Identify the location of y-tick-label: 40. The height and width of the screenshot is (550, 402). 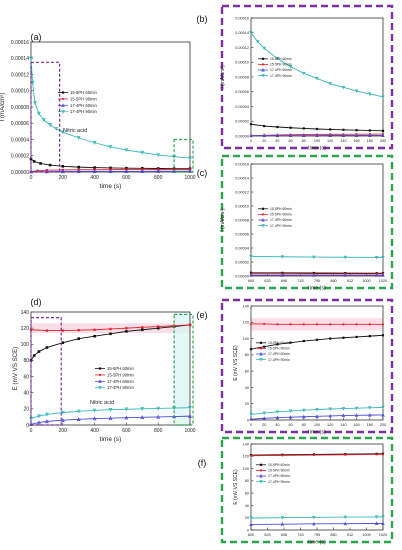
(247, 388).